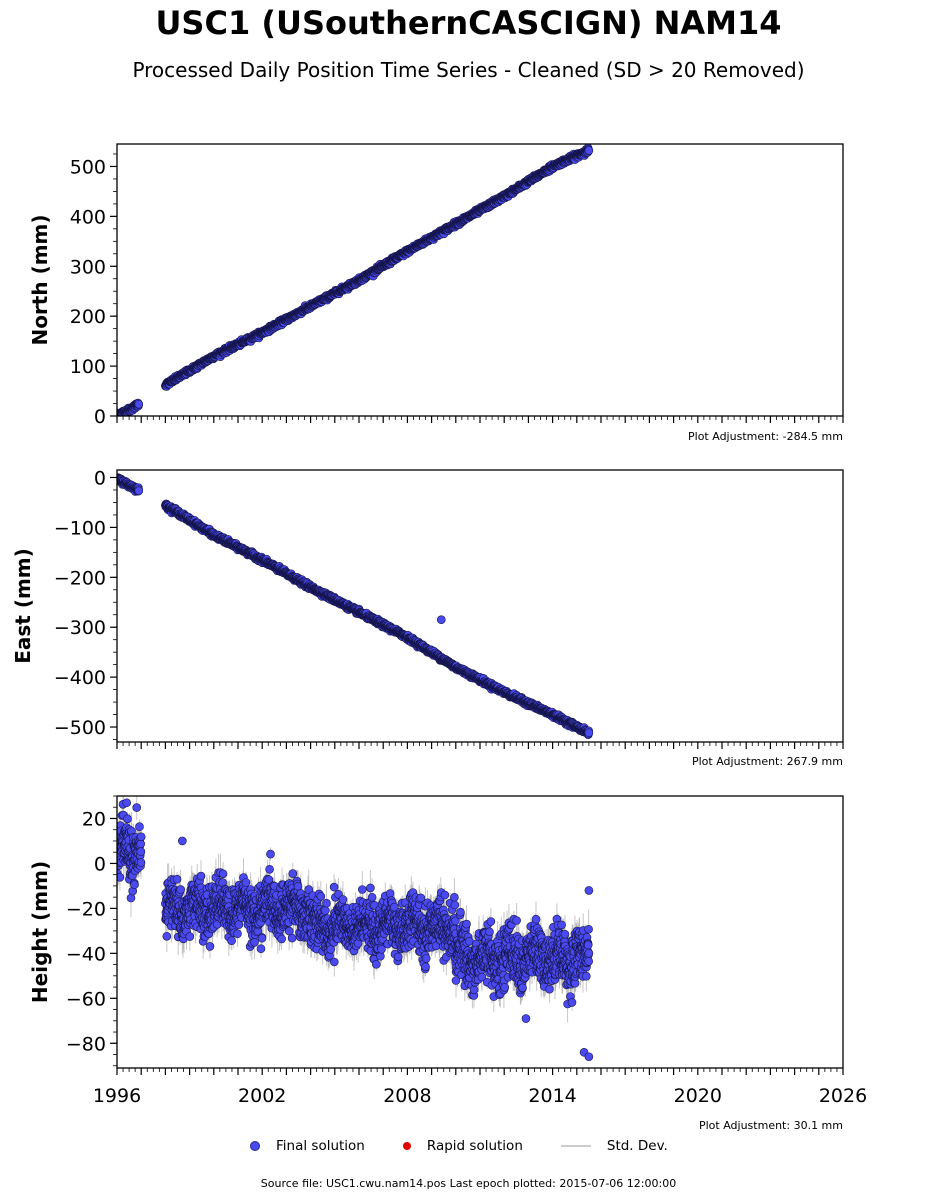  I want to click on y-tick-label: −500, so click(80, 728).